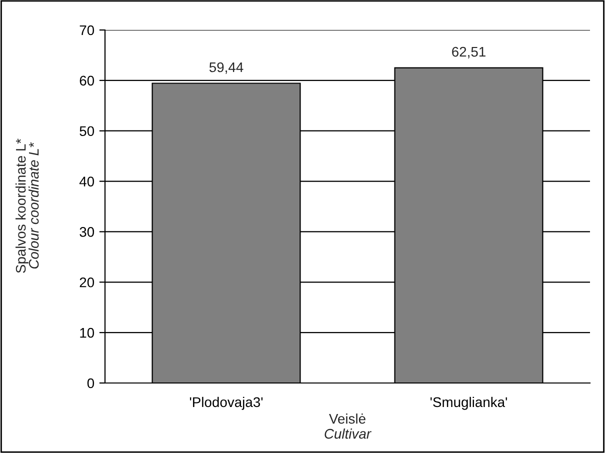  Describe the element at coordinates (87, 232) in the screenshot. I see `y-tick-label: 30` at that location.